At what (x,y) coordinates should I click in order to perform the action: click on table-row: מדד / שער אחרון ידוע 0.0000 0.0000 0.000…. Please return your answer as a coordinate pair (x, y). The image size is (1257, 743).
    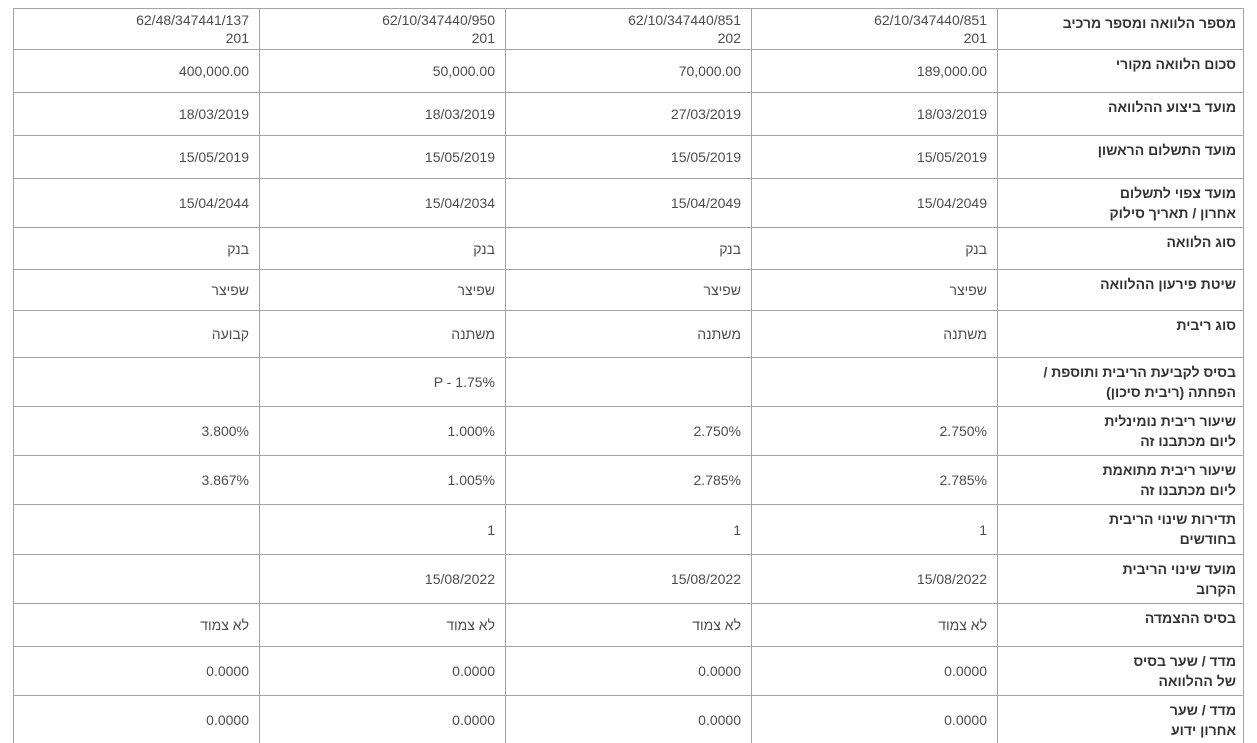
    Looking at the image, I should click on (628, 719).